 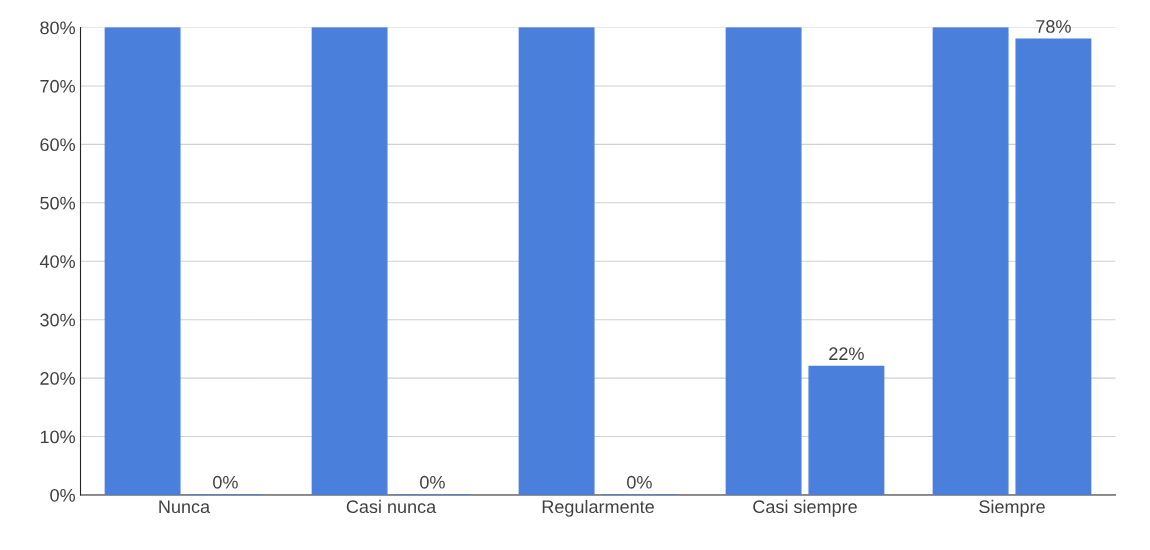 I want to click on y-tick-label: 0%, so click(x=62, y=495).